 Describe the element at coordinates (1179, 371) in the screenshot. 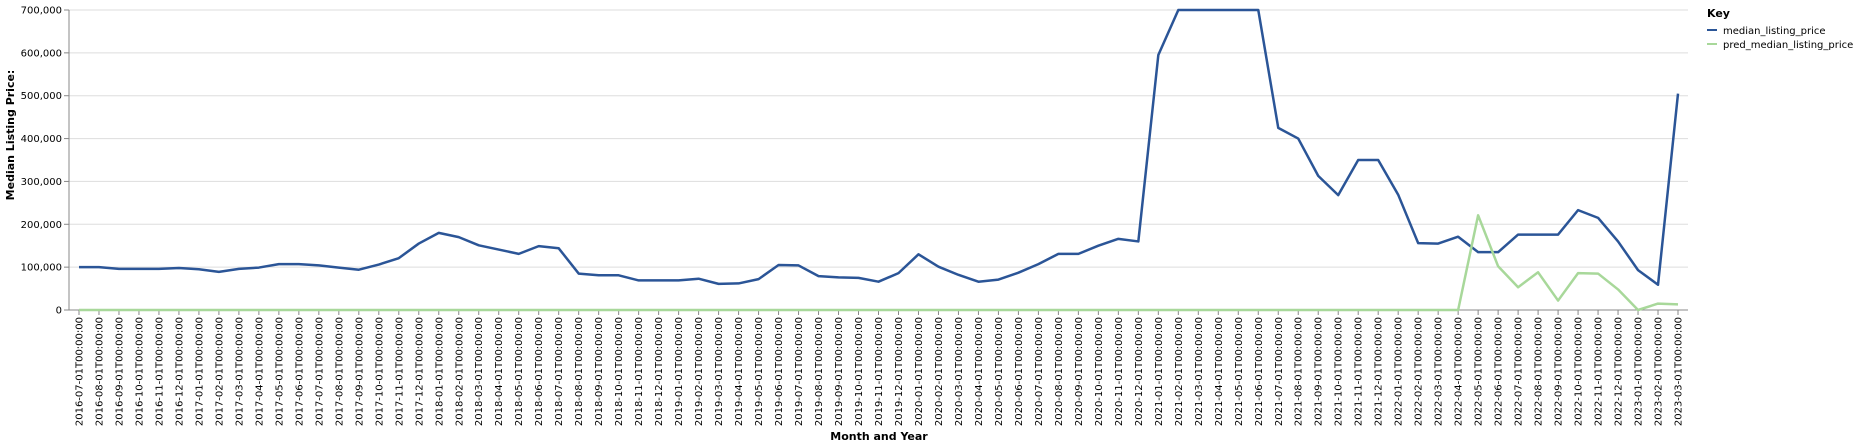

I see `x-tick-label: 2021-02-01T00:00:00` at that location.